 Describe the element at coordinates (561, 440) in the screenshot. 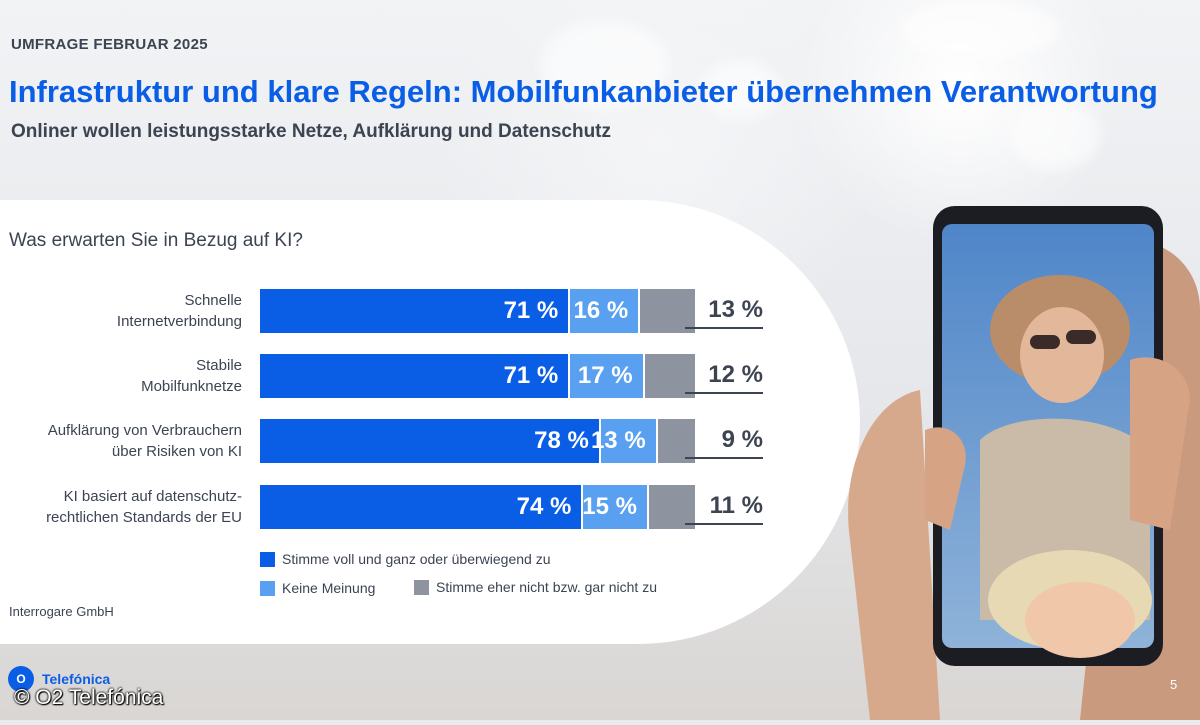

I see `data-label: 78 %` at that location.